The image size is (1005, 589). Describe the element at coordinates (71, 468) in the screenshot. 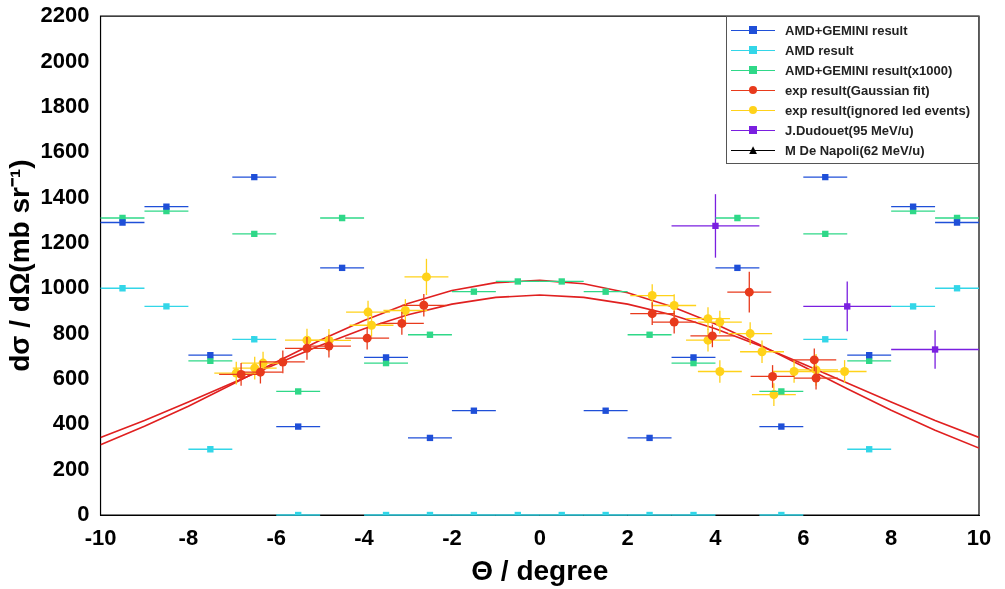

I see `y-tick-label: 200` at that location.